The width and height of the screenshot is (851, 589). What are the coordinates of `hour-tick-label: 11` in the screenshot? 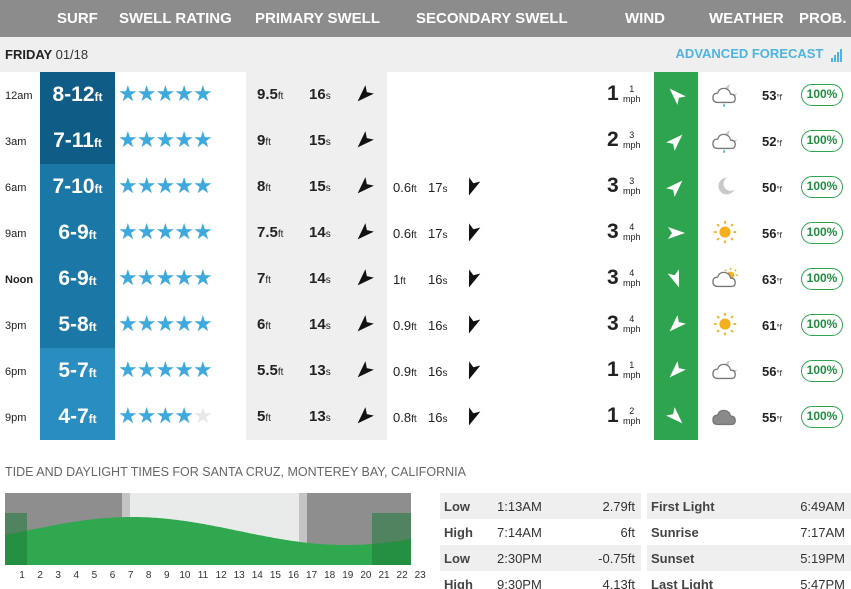 It's located at (203, 575).